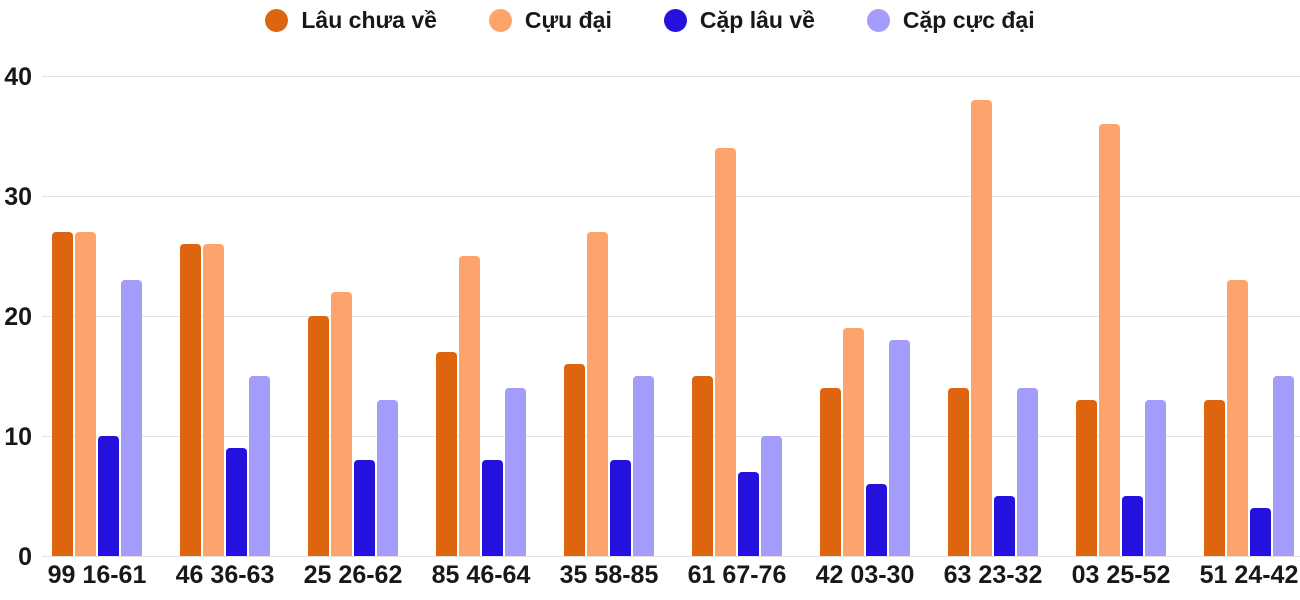  What do you see at coordinates (225, 575) in the screenshot?
I see `x-axis-category-label: 46 36-63` at bounding box center [225, 575].